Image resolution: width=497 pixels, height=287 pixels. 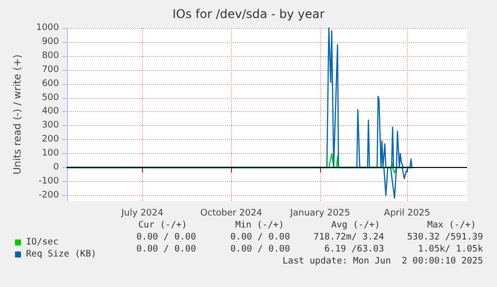 What do you see at coordinates (51, 41) in the screenshot?
I see `y-tick-label: 900` at bounding box center [51, 41].